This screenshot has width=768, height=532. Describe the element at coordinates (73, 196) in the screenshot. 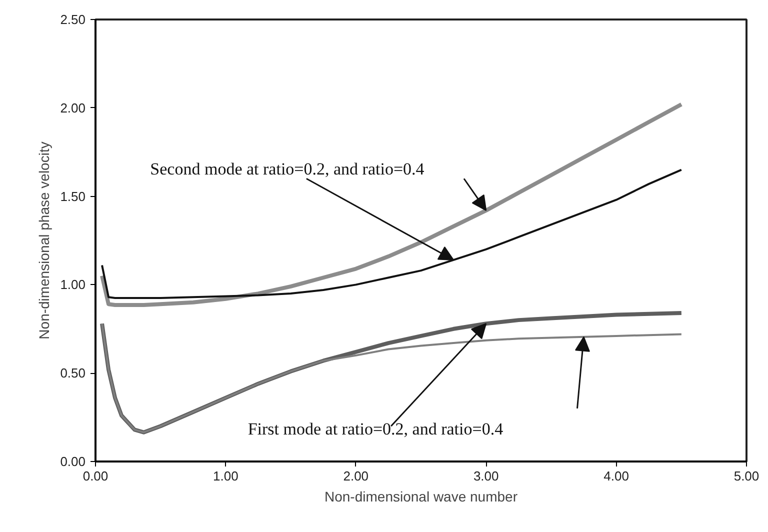

I see `y-tick-label: 1.50` at that location.